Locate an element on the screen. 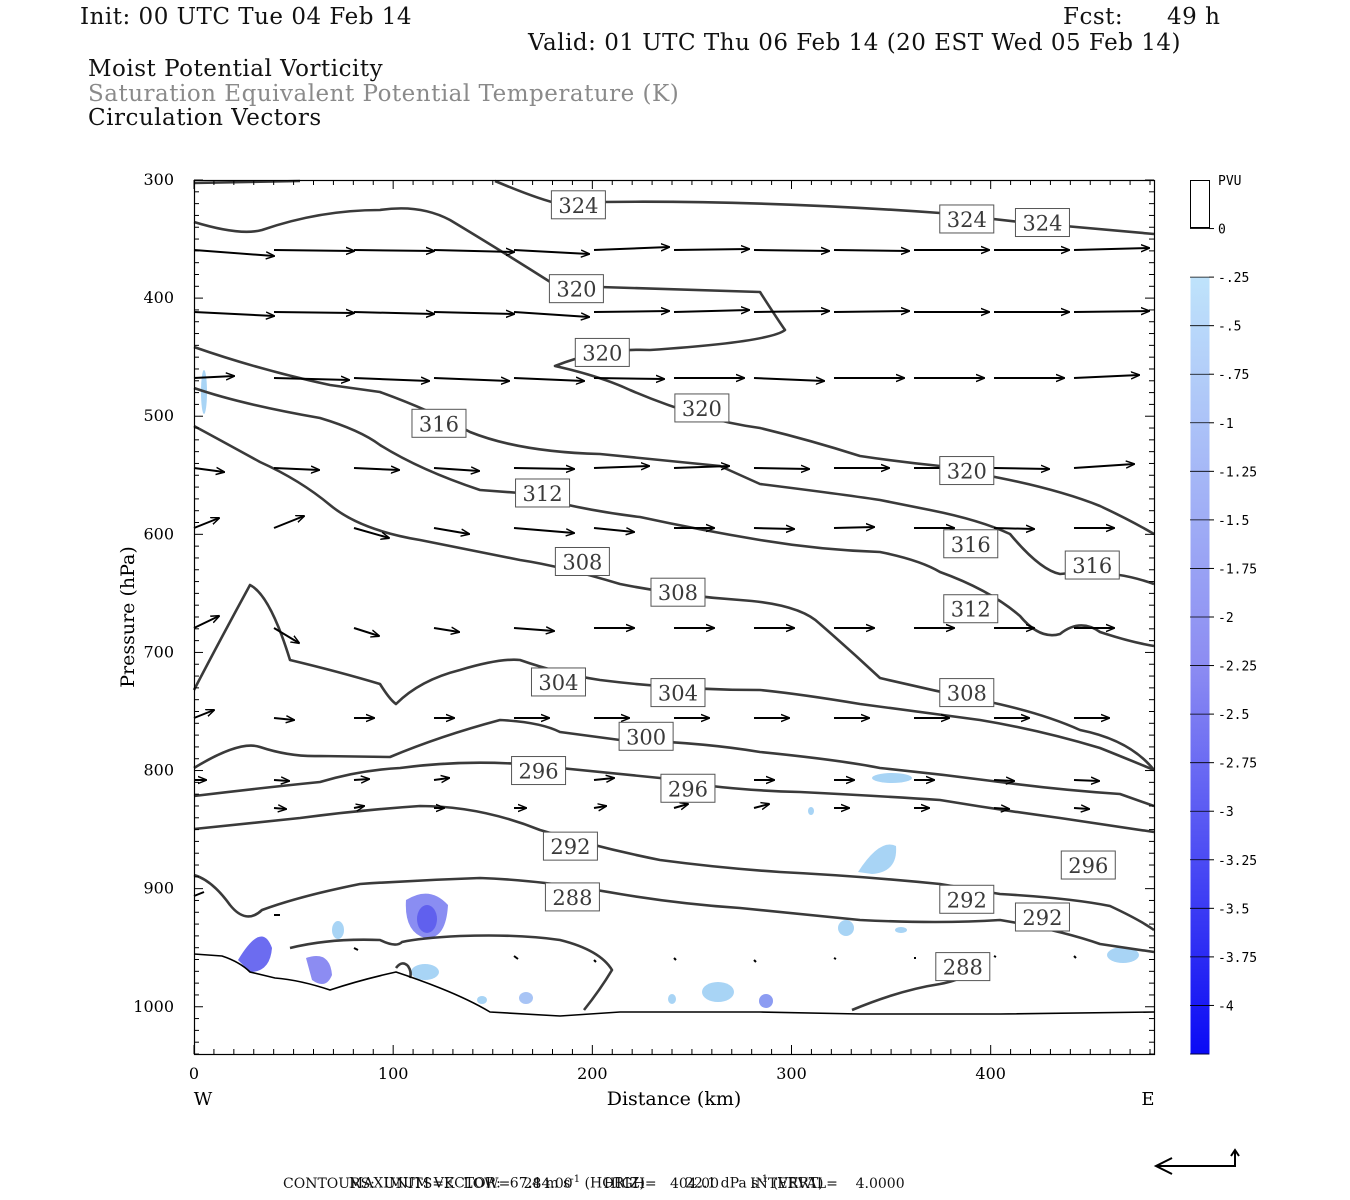 This screenshot has width=1350, height=1200. contour-label: 324 is located at coordinates (967, 219).